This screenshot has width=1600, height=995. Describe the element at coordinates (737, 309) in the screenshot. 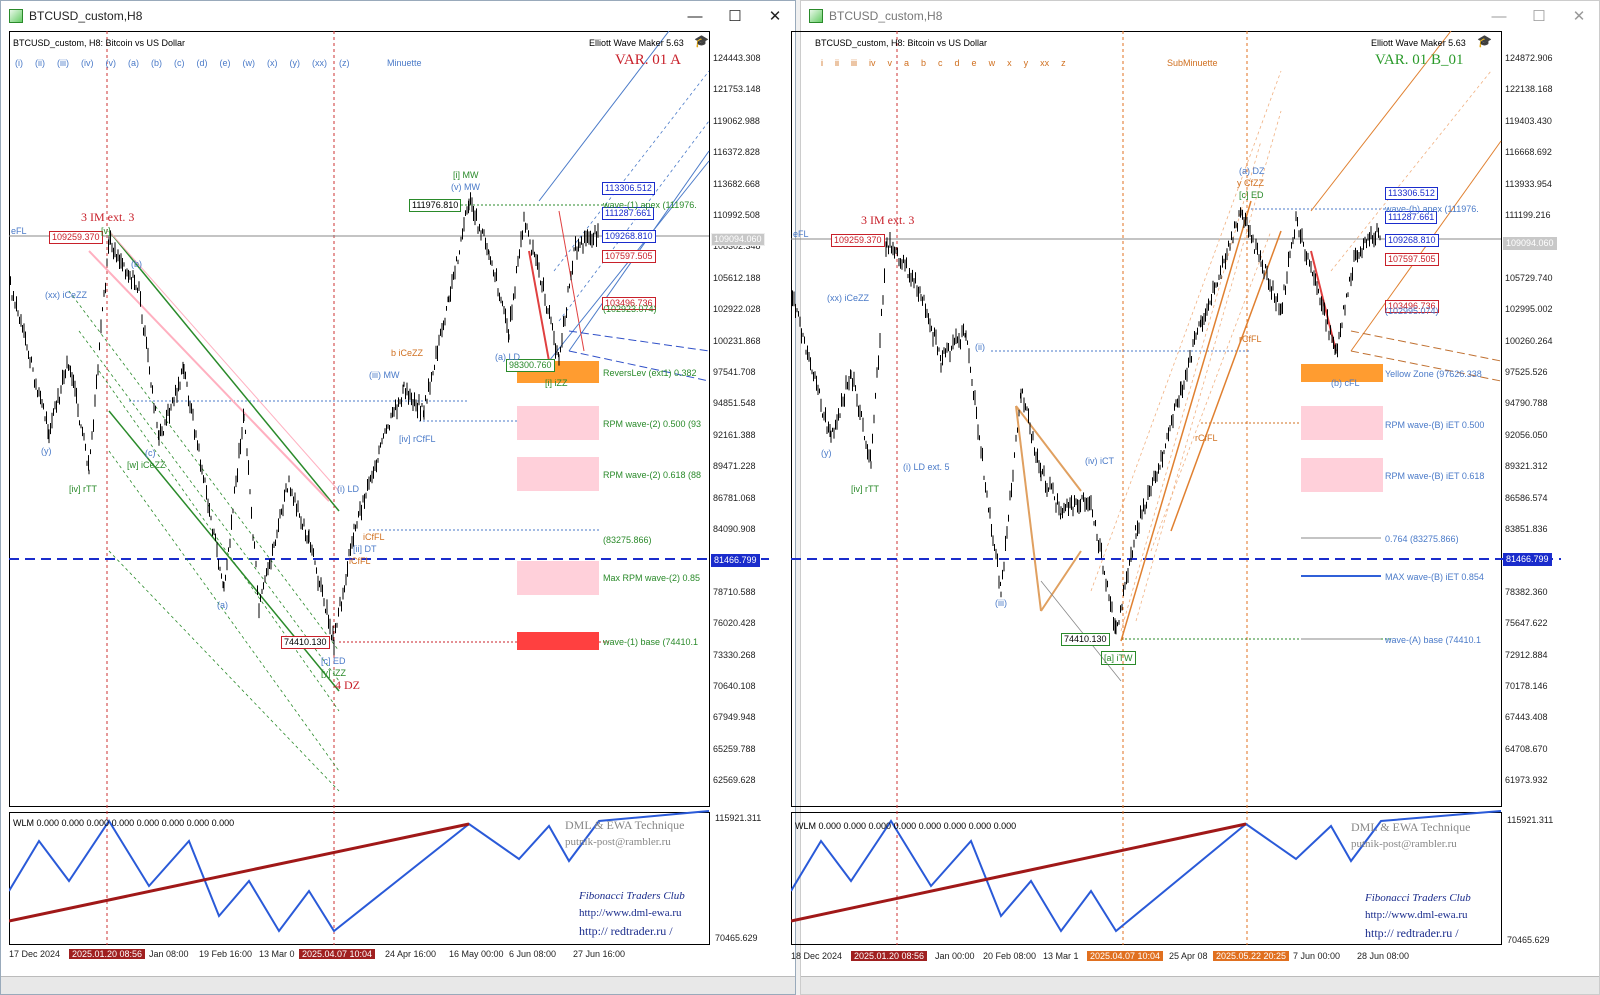

I see `price-tick-label: 102922.028` at that location.